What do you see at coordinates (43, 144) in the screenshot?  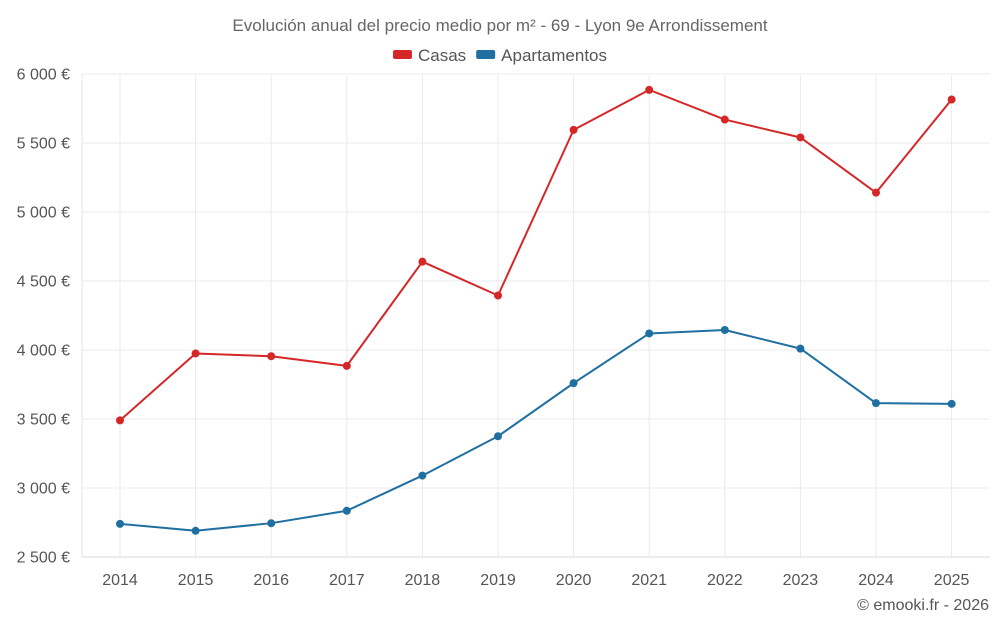 I see `y-tick-label: 5 500 €` at bounding box center [43, 144].